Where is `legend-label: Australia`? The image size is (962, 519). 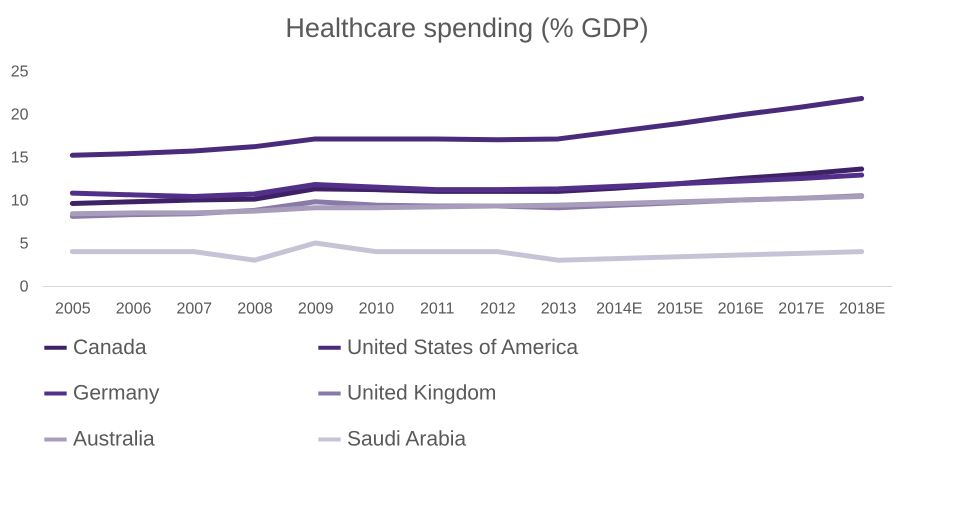 legend-label: Australia is located at coordinates (114, 439).